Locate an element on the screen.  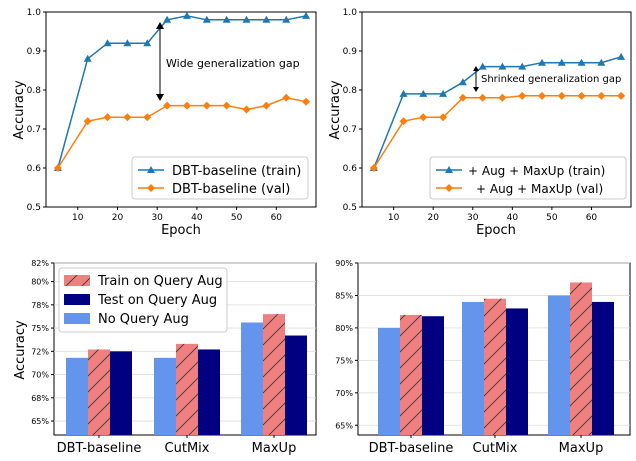
y-tick-label: 0.7 is located at coordinates (350, 130).